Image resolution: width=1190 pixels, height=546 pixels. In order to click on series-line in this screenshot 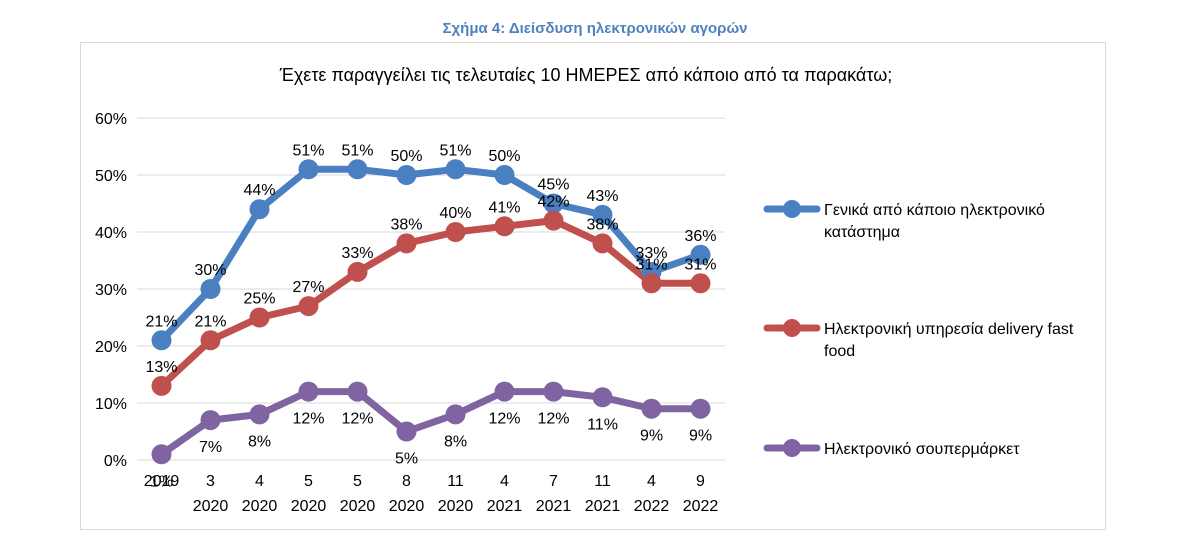, I will do `click(431, 423)`.